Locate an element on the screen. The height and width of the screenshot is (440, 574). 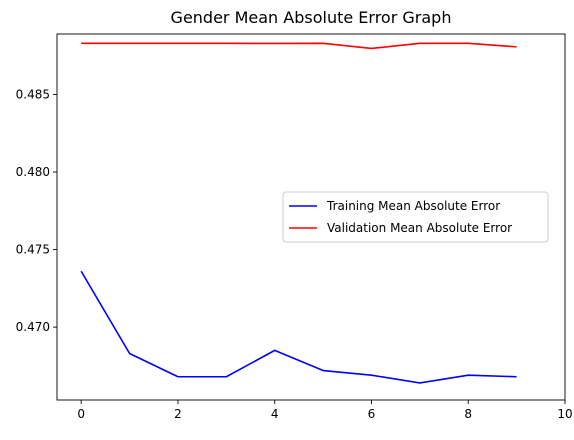
y-tick-label: 0.480 is located at coordinates (33, 172).